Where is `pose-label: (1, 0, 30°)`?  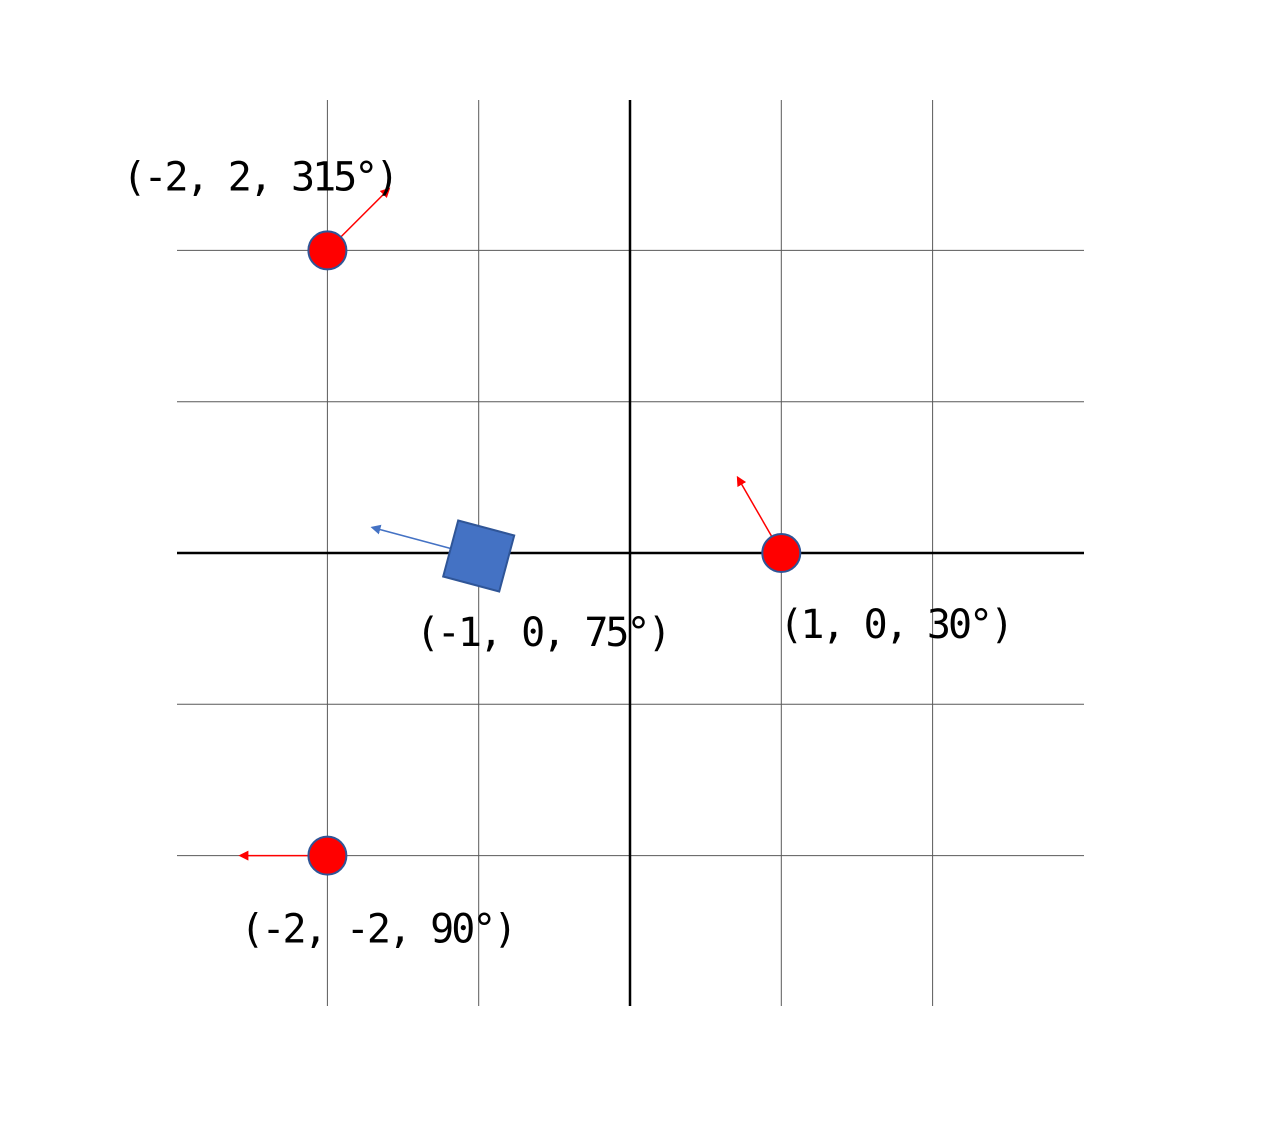 pose-label: (1, 0, 30°) is located at coordinates (895, 625).